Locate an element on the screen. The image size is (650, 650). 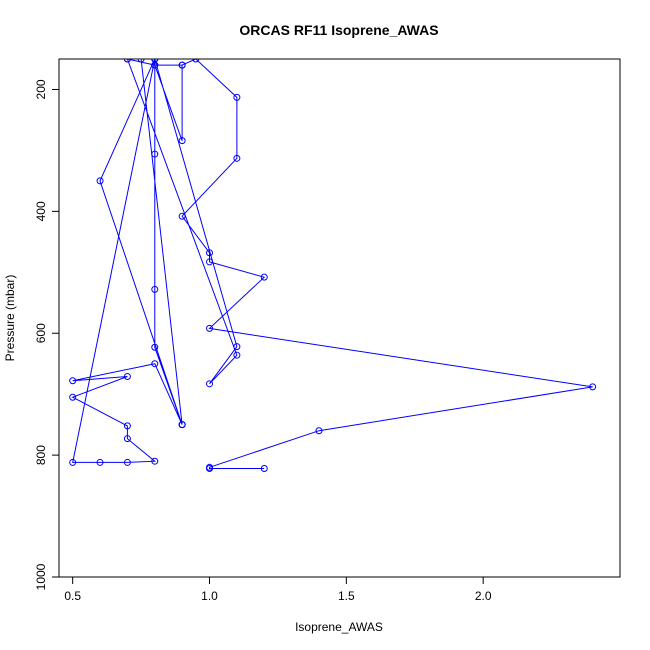
x-axis: 0.5 1.0 1.5 2.0 is located at coordinates (278, 590).